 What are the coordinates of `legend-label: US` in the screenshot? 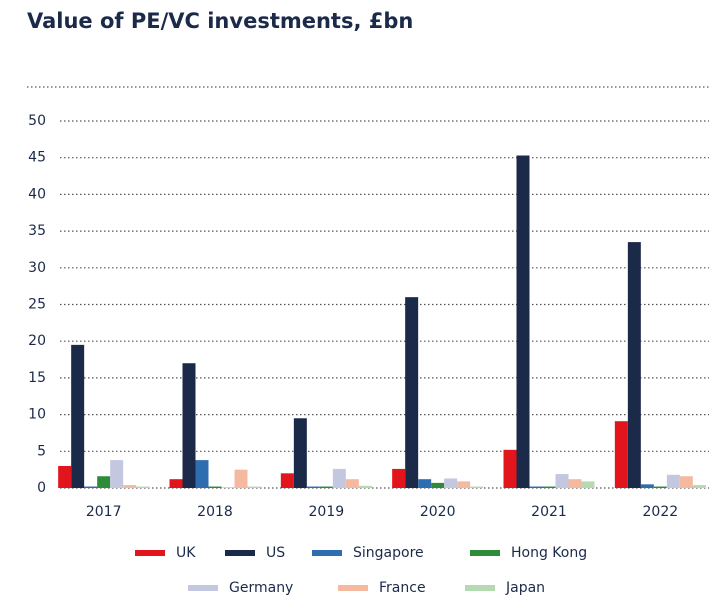 It's located at (275, 553).